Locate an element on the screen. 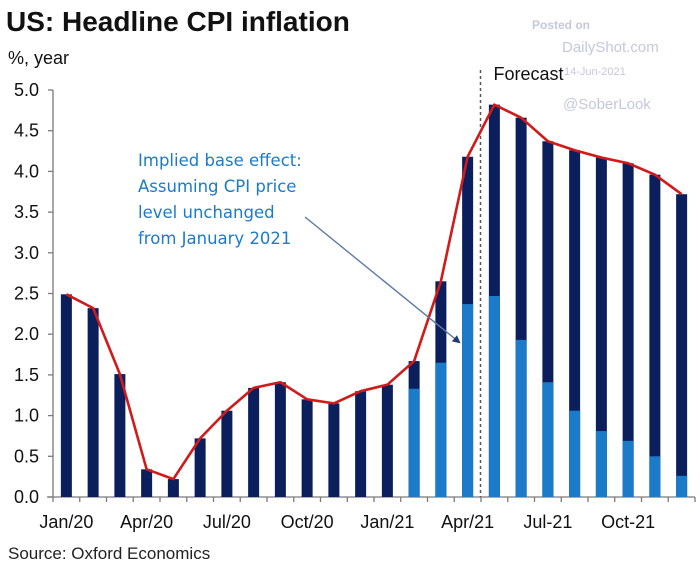 The height and width of the screenshot is (569, 700). y-axis-unit-label: %, year is located at coordinates (38, 58).